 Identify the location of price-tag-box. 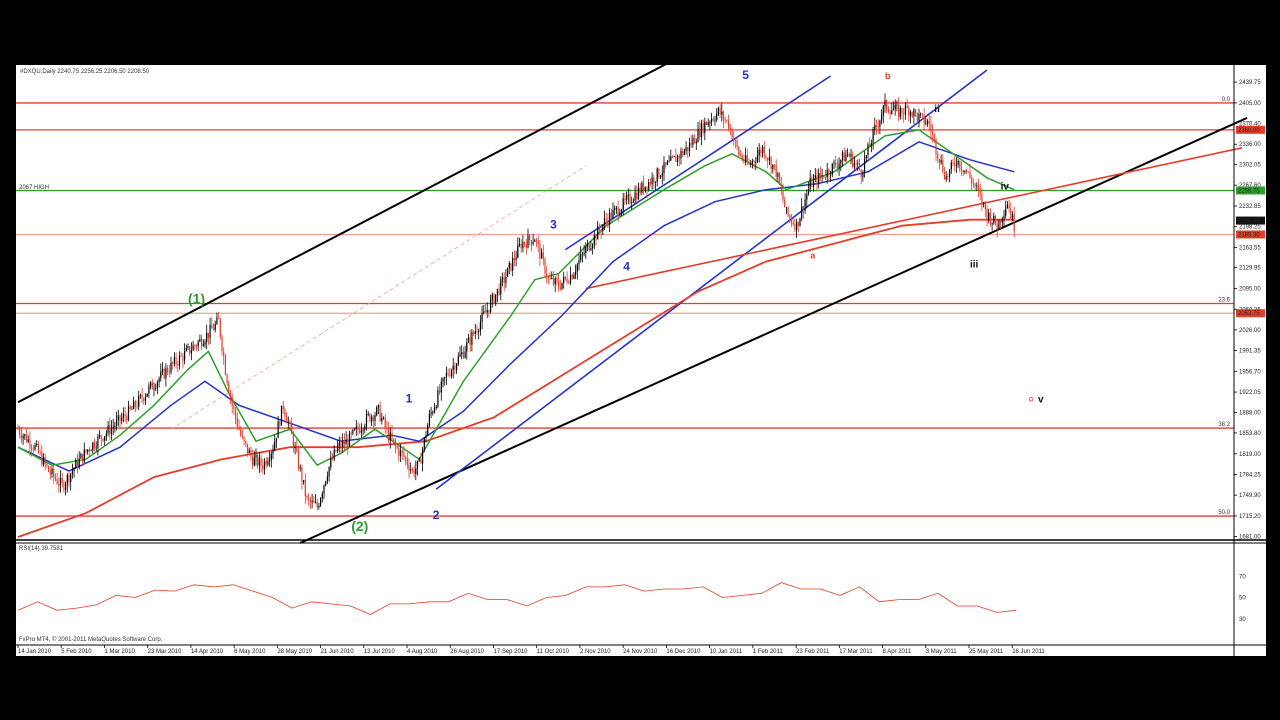
(1250, 190).